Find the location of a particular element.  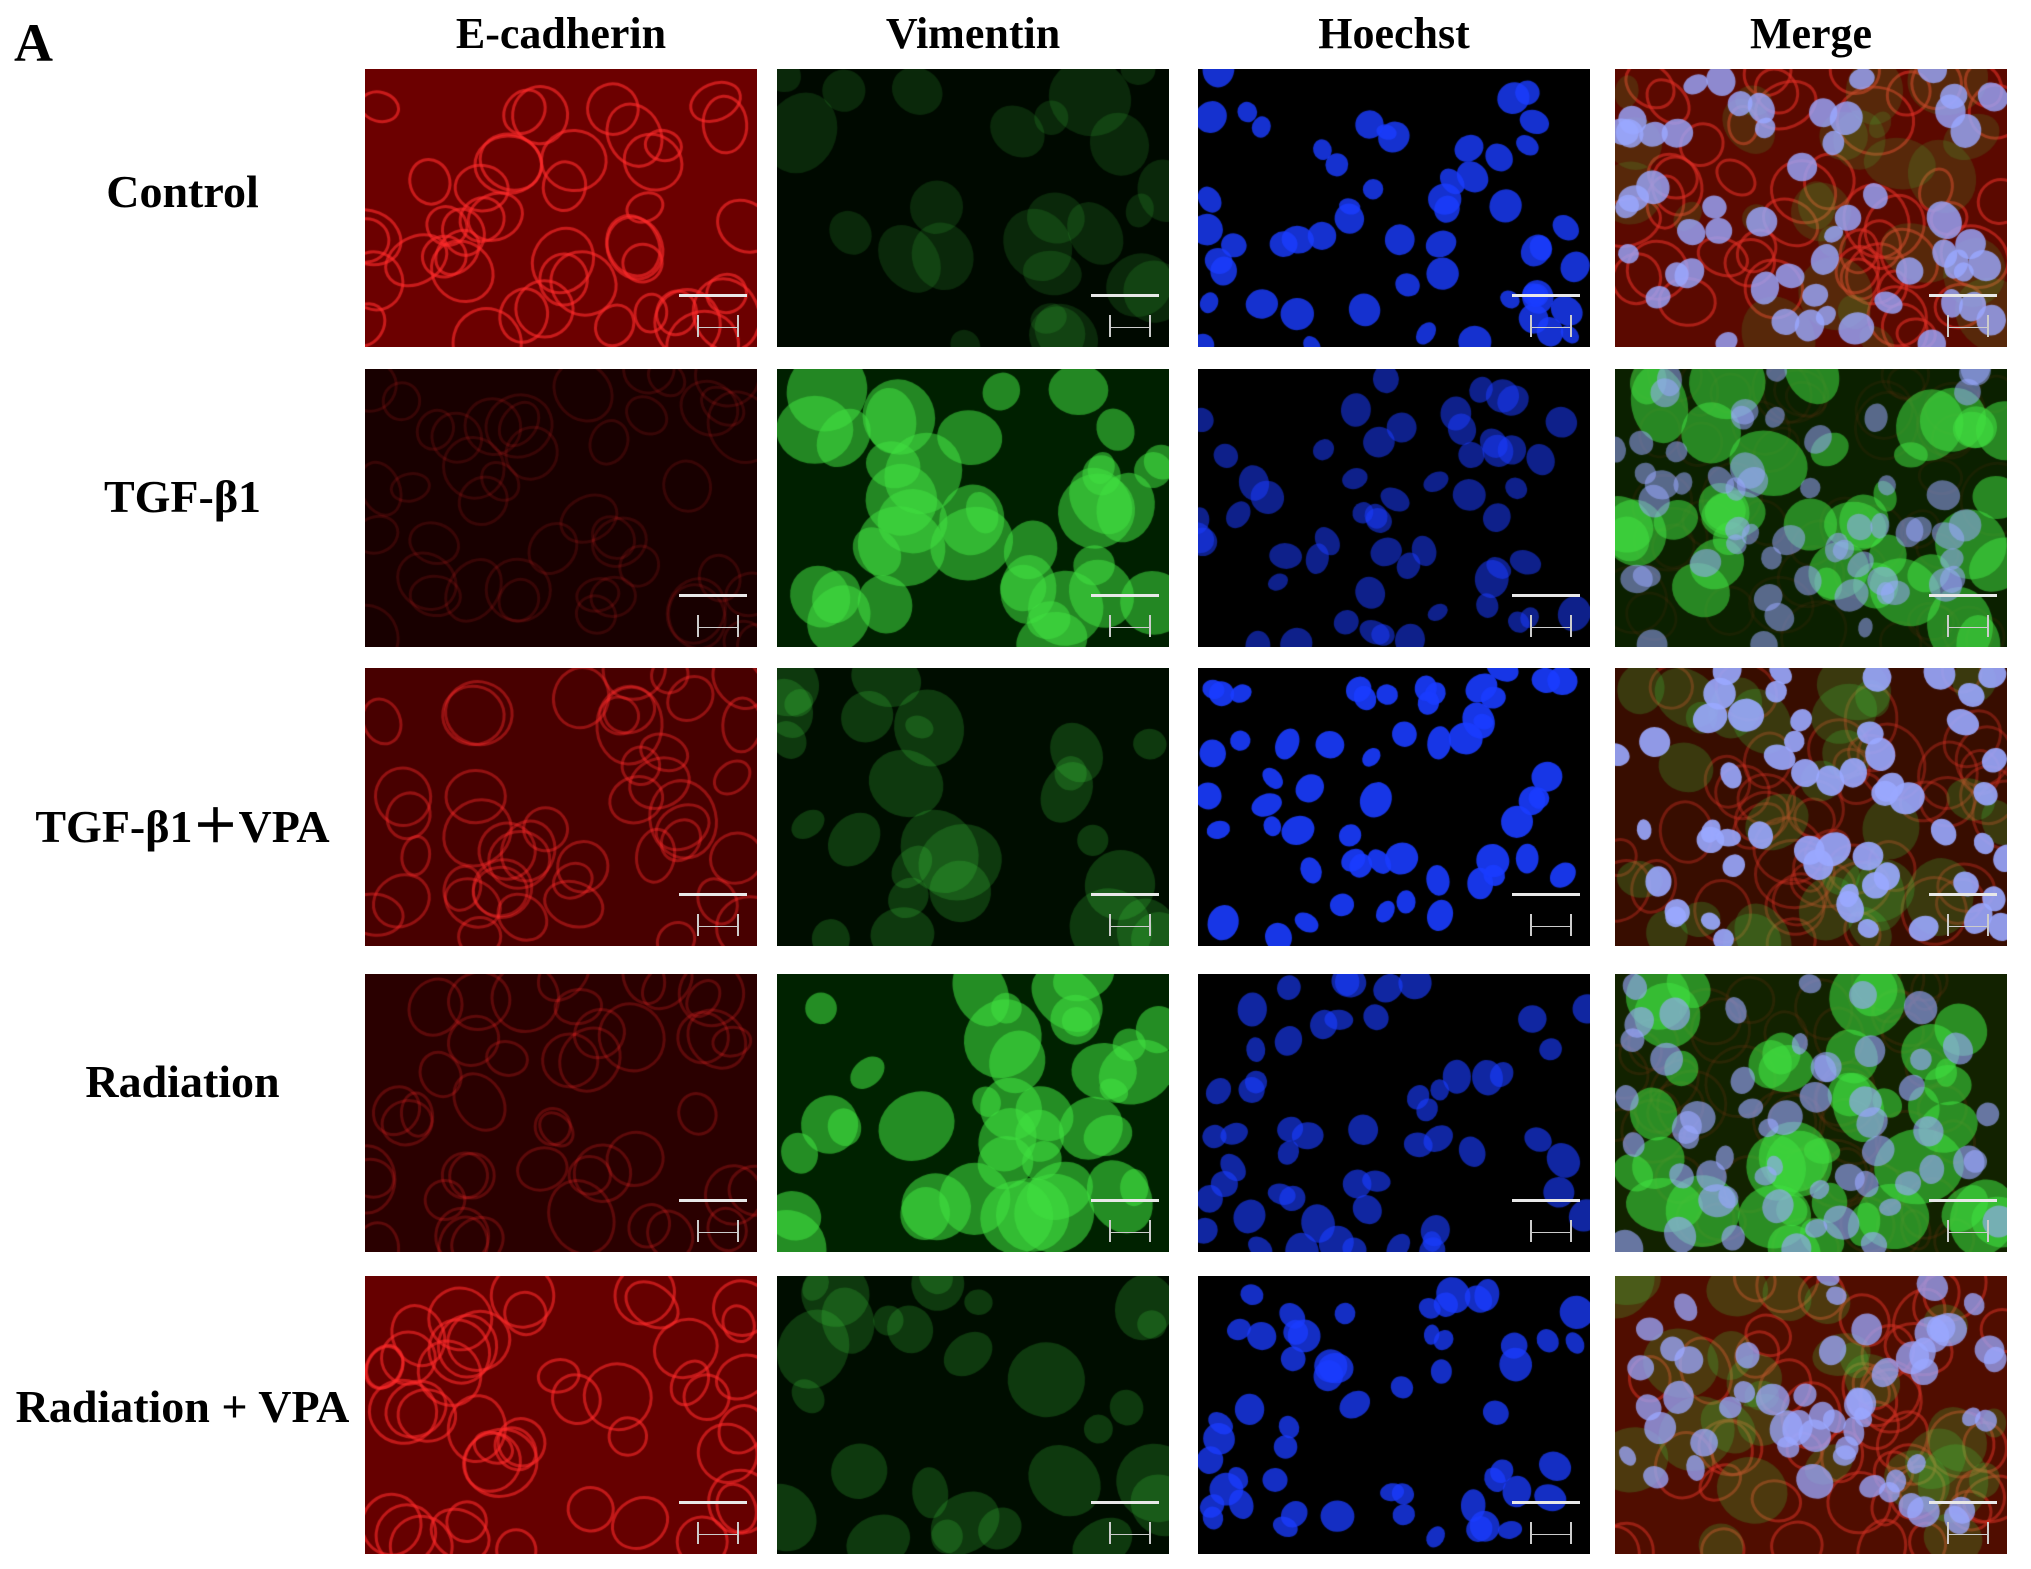

column-header-merge: Merge is located at coordinates (1811, 33).